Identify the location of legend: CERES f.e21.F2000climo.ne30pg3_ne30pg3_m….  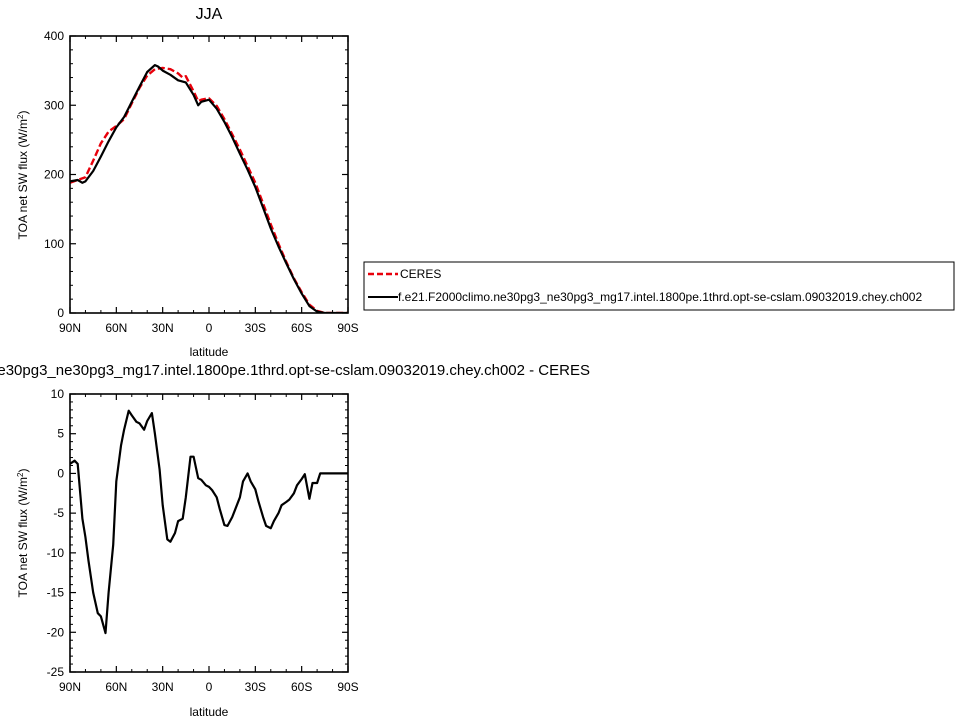
(659, 286).